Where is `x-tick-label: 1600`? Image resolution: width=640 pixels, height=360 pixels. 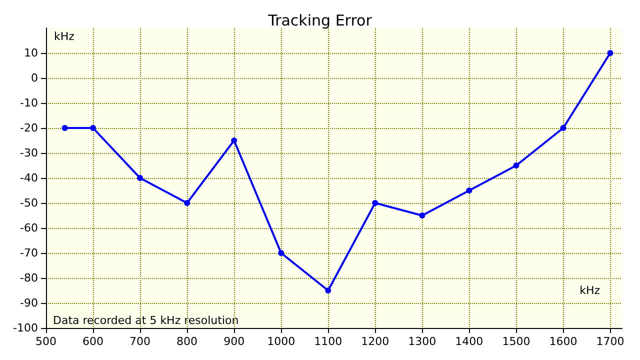 x-tick-label: 1600 is located at coordinates (563, 341).